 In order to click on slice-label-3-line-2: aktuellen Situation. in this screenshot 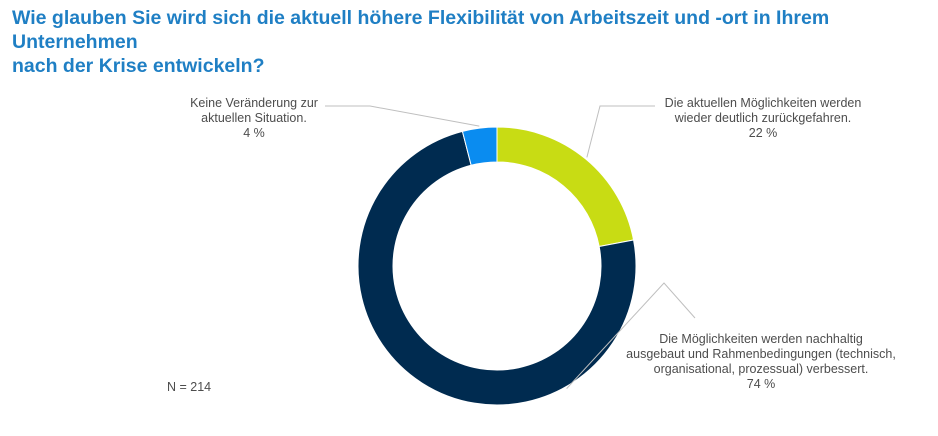, I will do `click(254, 118)`.